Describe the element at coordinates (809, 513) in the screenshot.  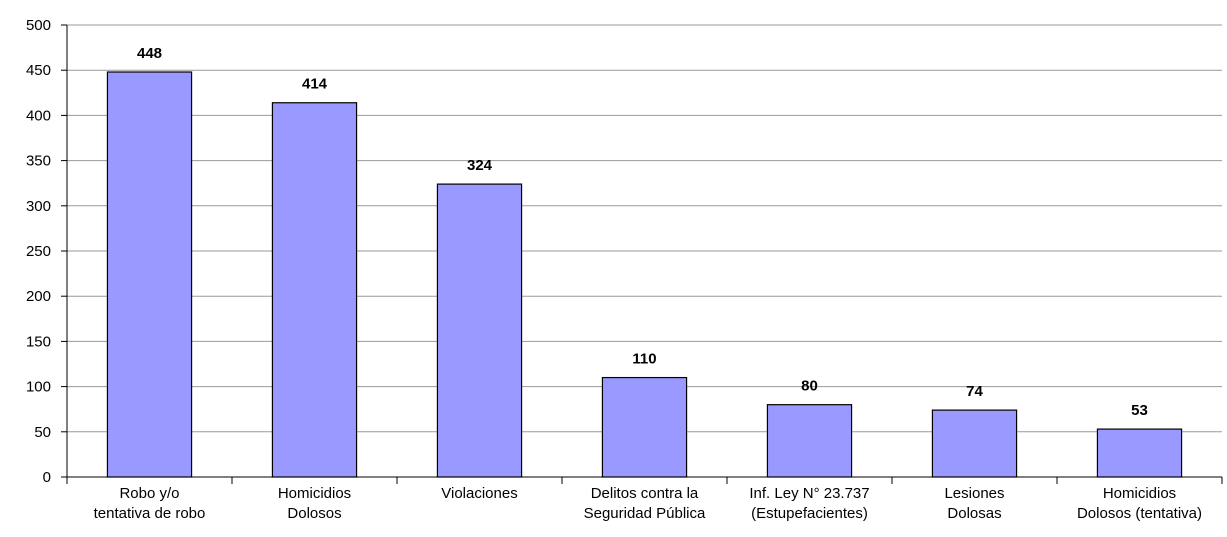
I see `x-tick-label-line: (Estupefacientes)` at that location.